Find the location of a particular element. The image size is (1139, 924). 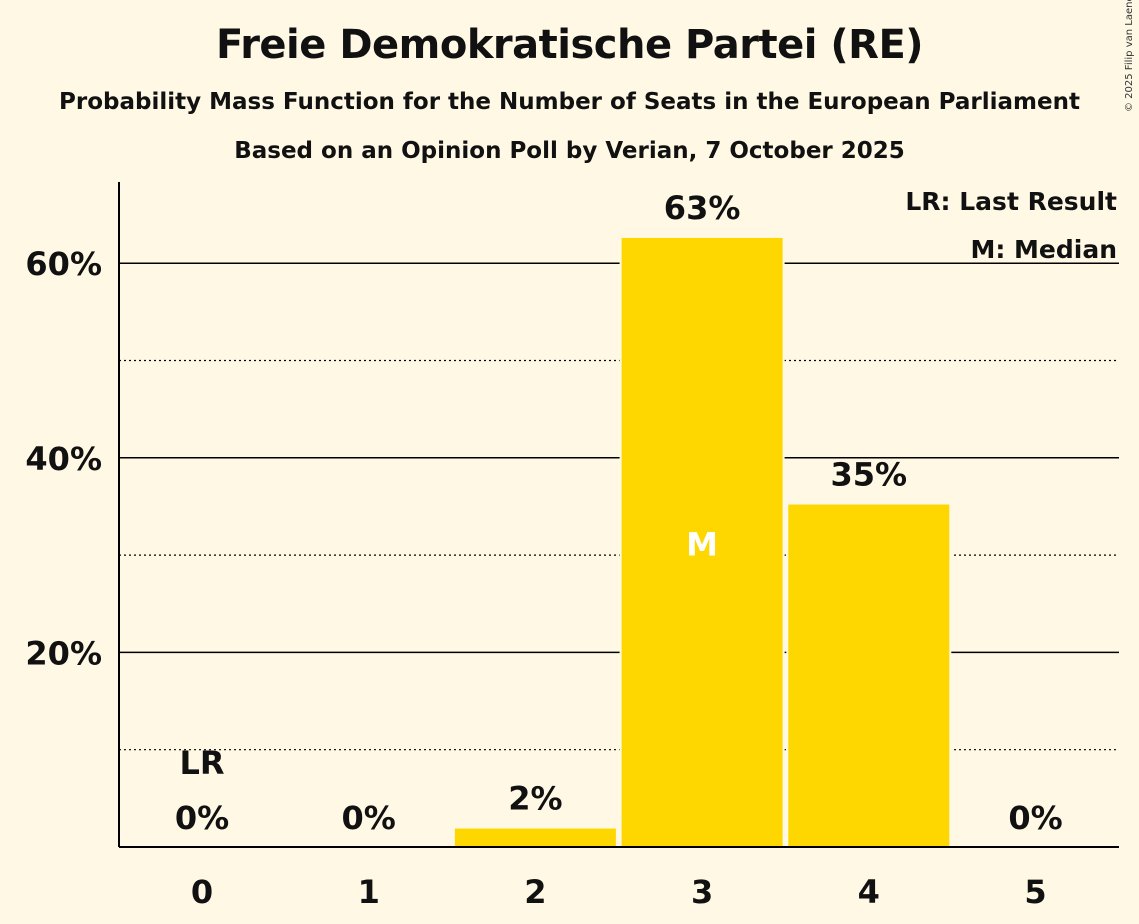

bar-value-label: 35% is located at coordinates (869, 475).